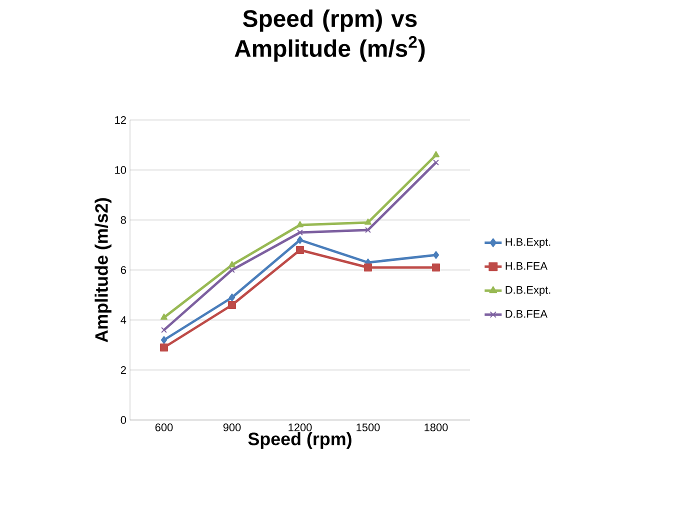  I want to click on y-axis-title: Amplitude (m/s2), so click(103, 270).